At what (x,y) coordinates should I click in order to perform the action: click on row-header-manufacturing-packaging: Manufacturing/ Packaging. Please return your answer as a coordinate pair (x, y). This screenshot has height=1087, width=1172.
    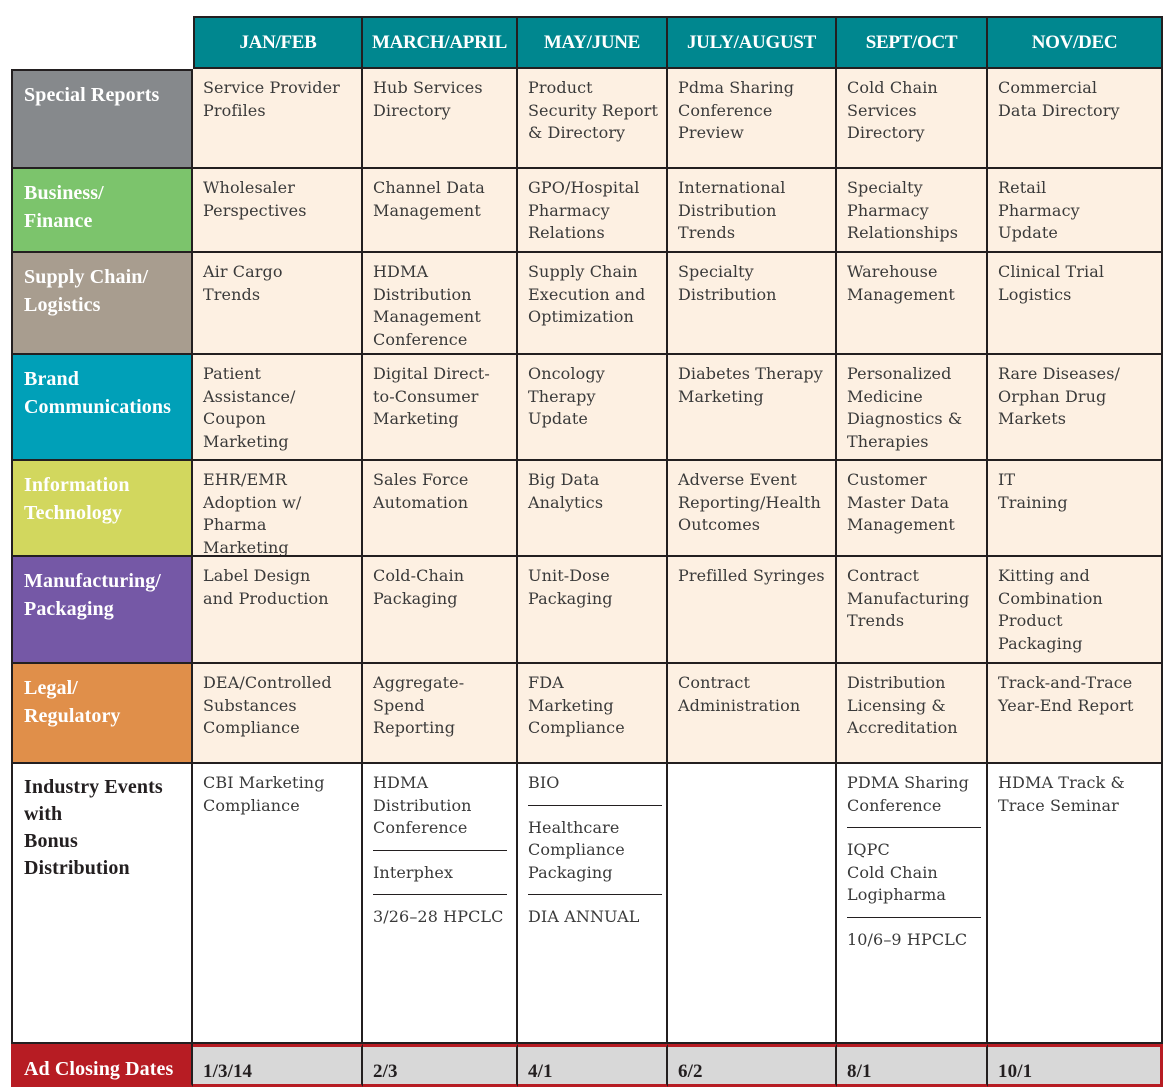
    Looking at the image, I should click on (102, 610).